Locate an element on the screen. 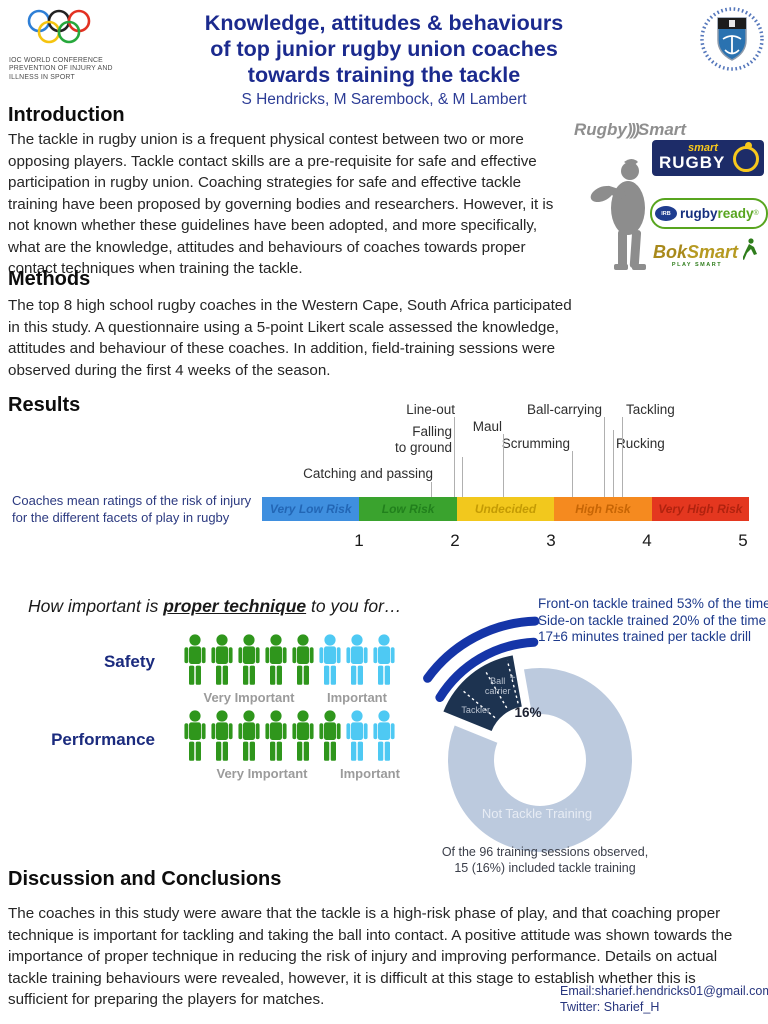 Image resolution: width=768 pixels, height=1024 pixels. side-on-arc is located at coordinates (487, 669).